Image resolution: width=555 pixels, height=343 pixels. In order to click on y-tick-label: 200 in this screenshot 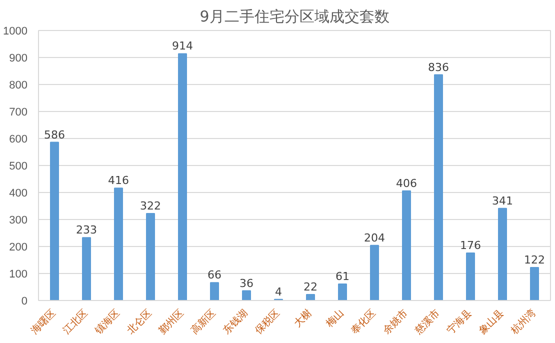, I will do `click(18, 248)`.